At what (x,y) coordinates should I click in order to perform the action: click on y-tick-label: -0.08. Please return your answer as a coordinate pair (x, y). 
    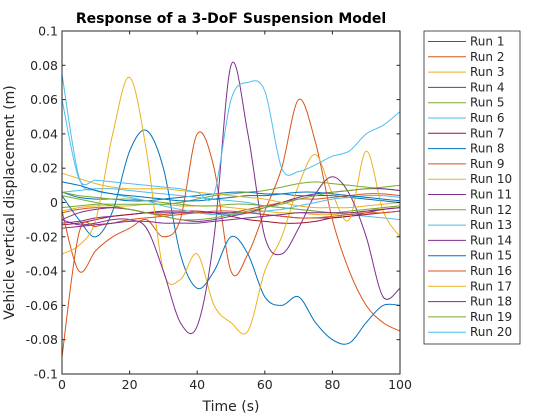
    Looking at the image, I should click on (42, 339).